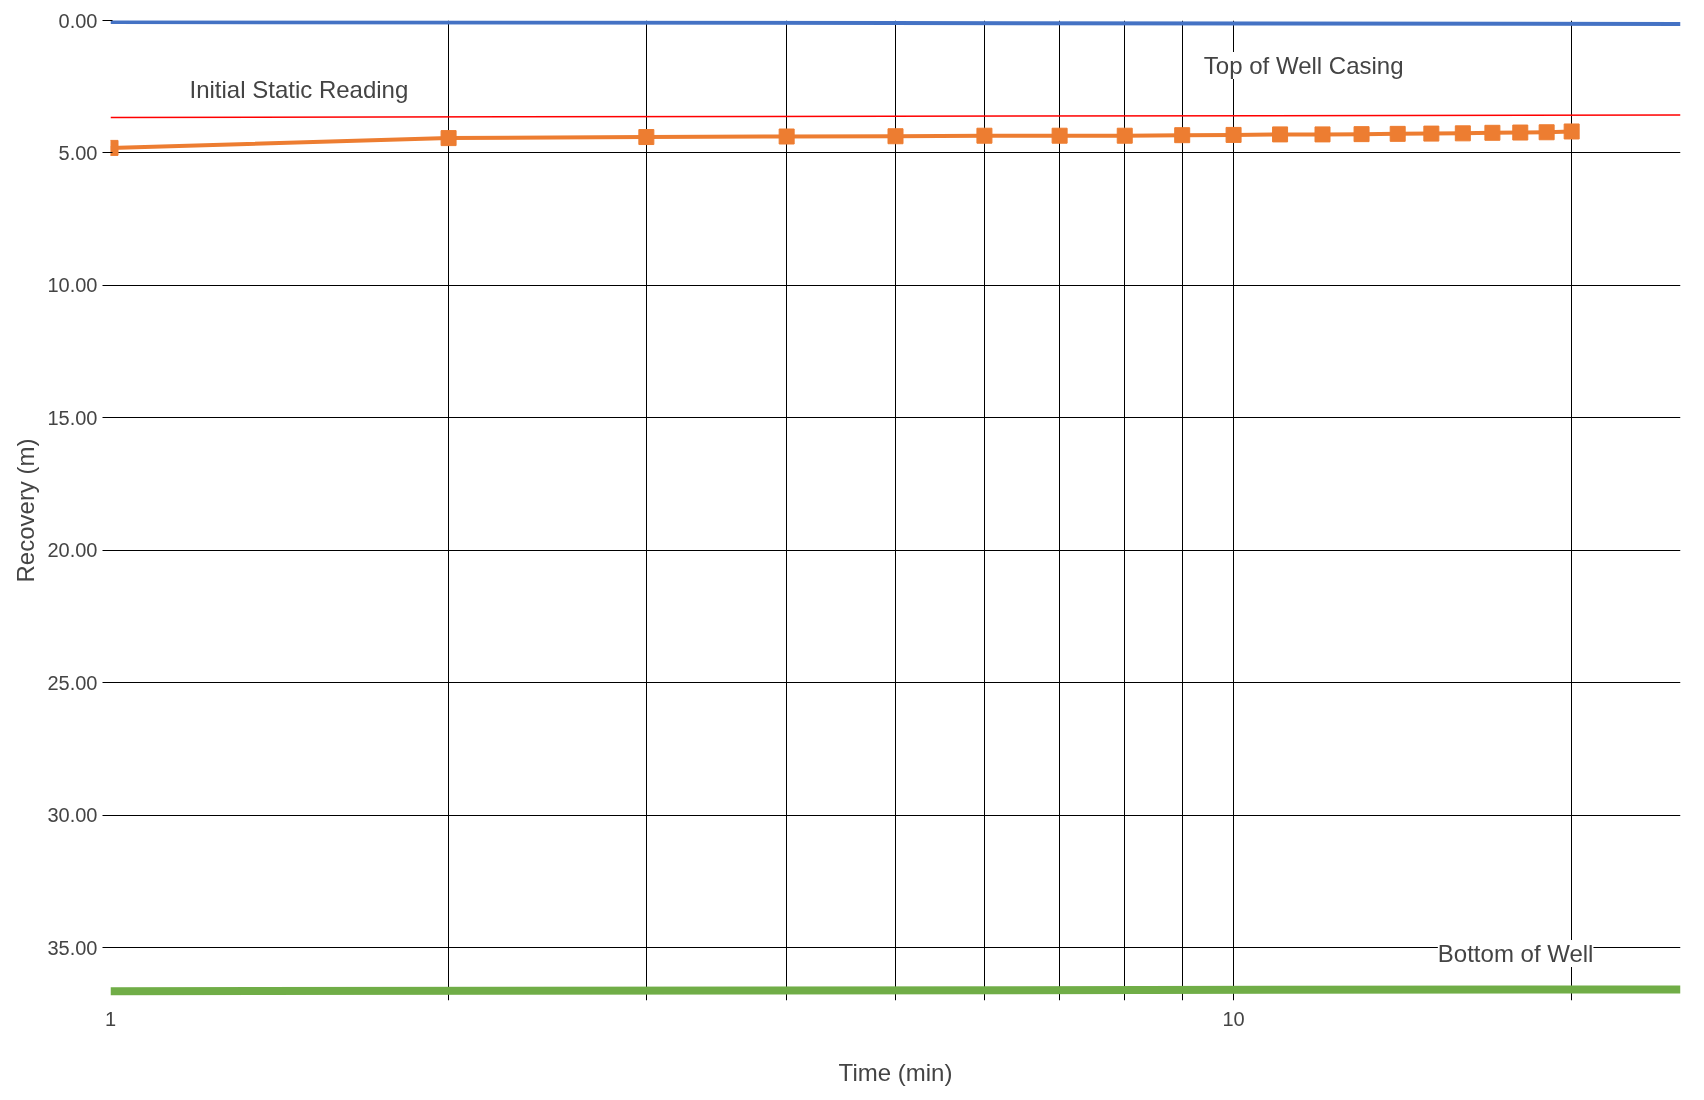 The height and width of the screenshot is (1100, 1704). Describe the element at coordinates (72, 947) in the screenshot. I see `y-tick-label: 35.00` at that location.